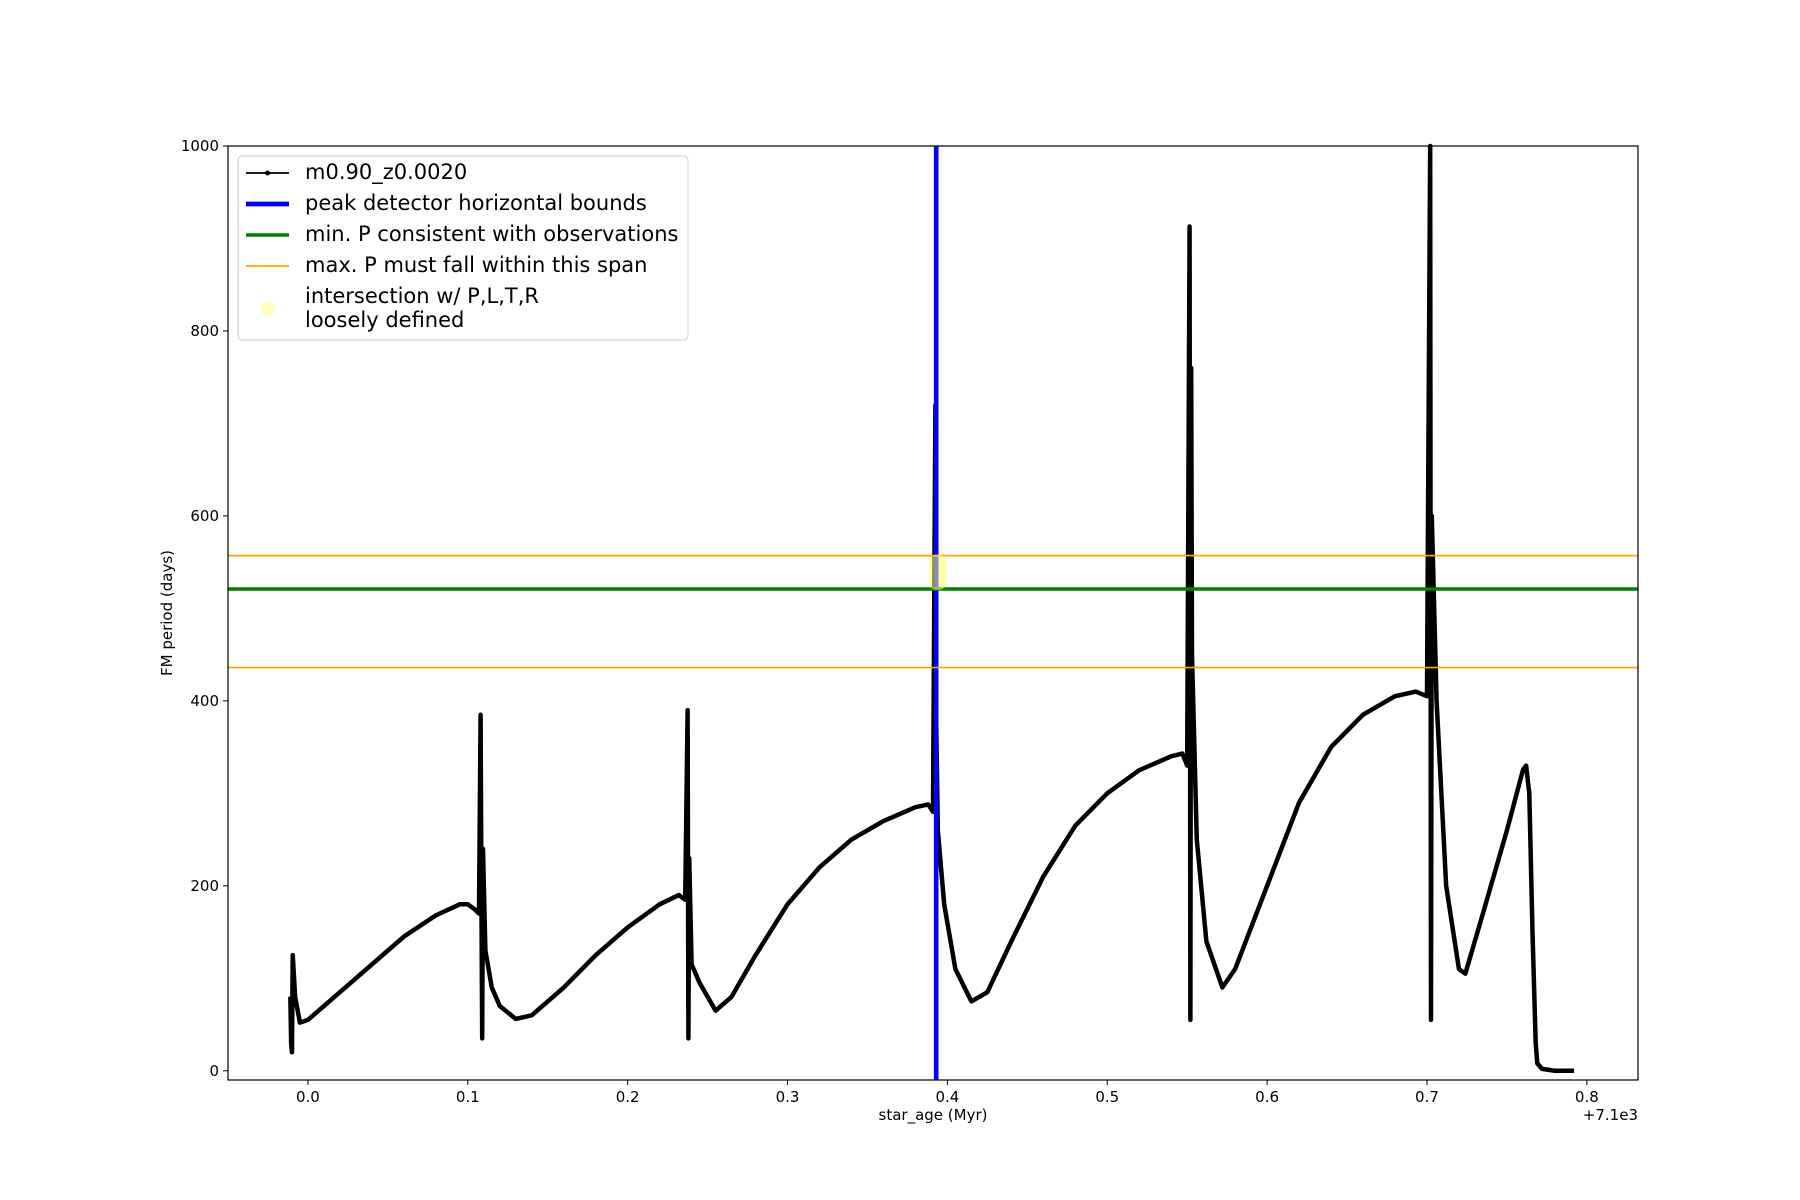 The width and height of the screenshot is (1800, 1200). I want to click on x-tick-label: 0.2, so click(628, 1097).